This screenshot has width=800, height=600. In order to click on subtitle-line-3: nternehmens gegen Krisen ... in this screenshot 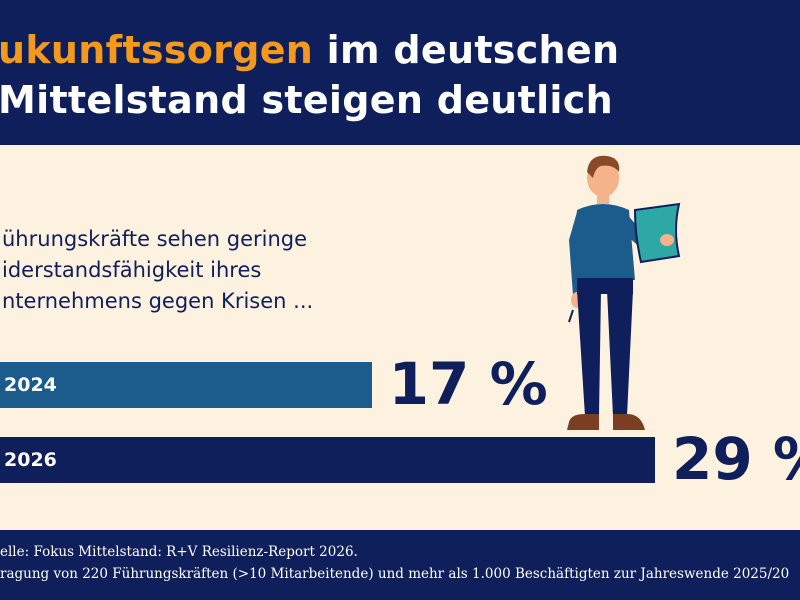, I will do `click(158, 301)`.